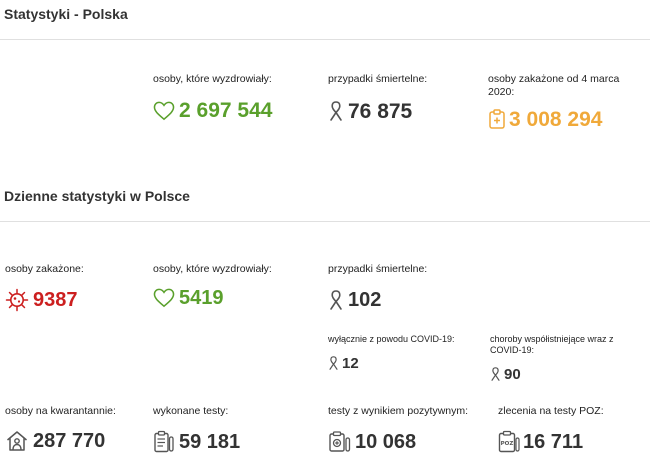  I want to click on daily-infected-card: osoby zakażone: 9387, so click(75, 287).